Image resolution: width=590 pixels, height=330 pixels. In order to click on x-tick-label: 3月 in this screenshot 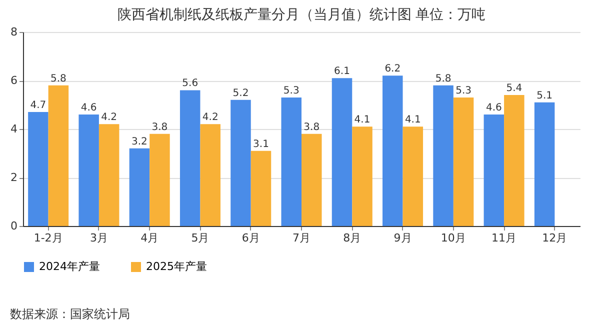, I will do `click(99, 238)`.